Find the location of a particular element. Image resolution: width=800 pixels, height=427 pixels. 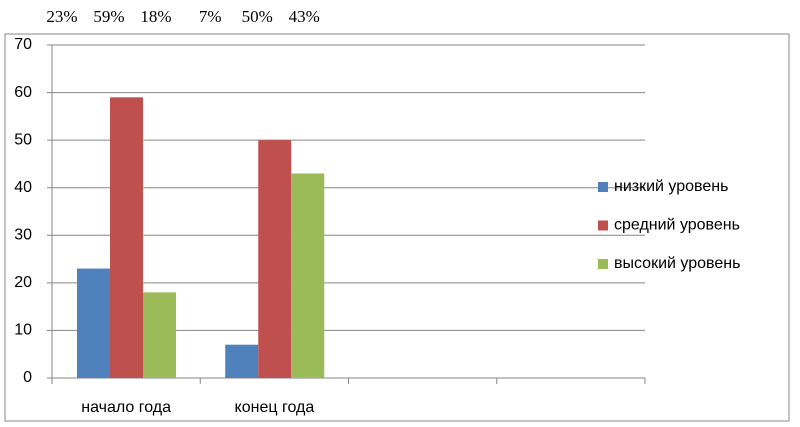

legend-label: низкий уровень is located at coordinates (671, 186).